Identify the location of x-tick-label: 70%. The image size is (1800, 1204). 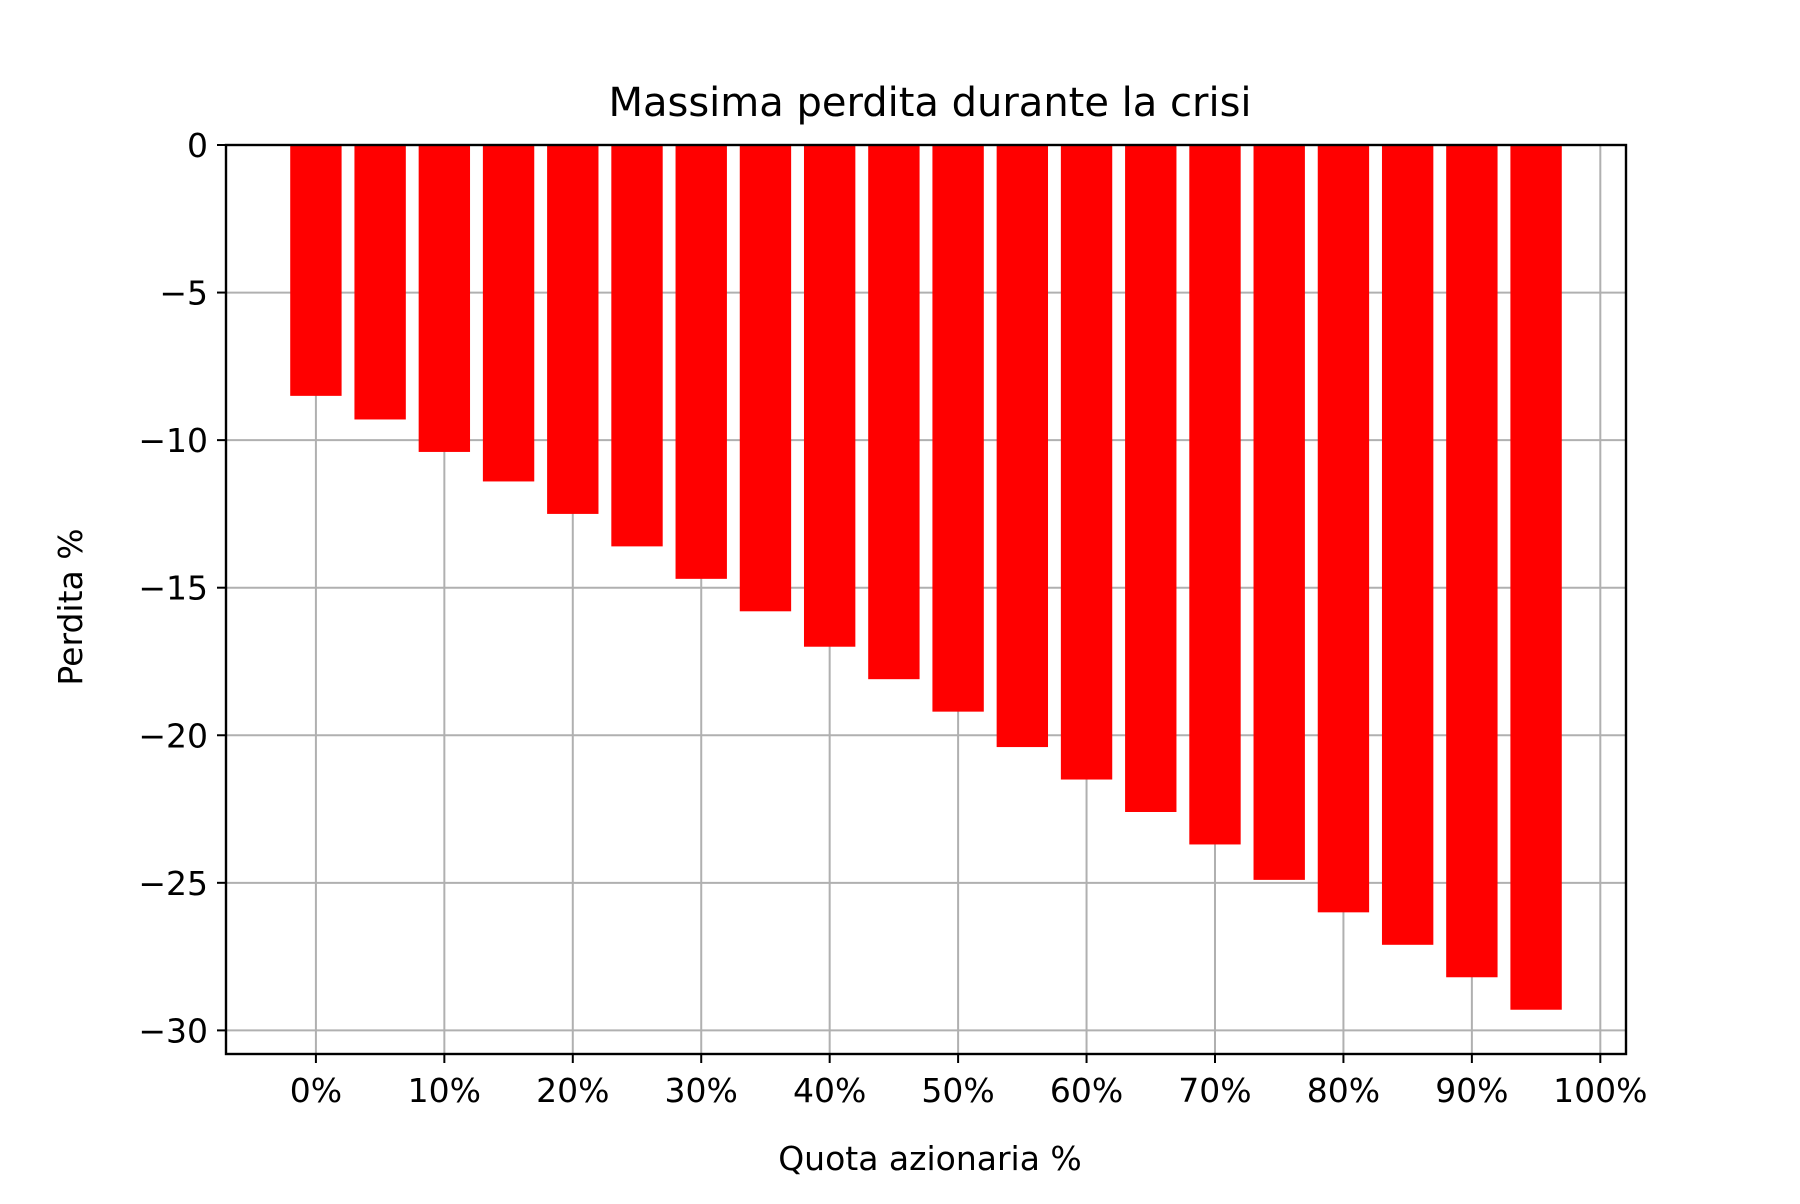
(1214, 1090).